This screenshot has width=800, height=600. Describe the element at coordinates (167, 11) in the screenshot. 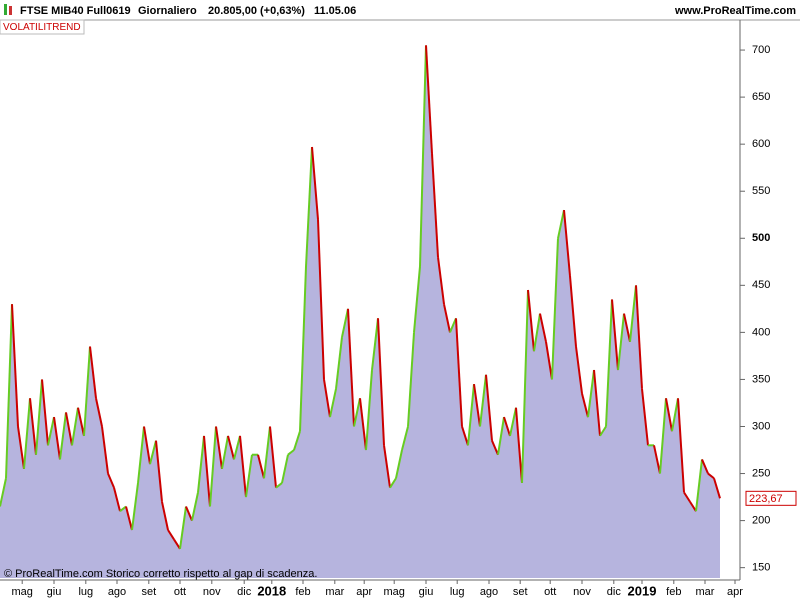

I see `period: Giornaliero` at that location.